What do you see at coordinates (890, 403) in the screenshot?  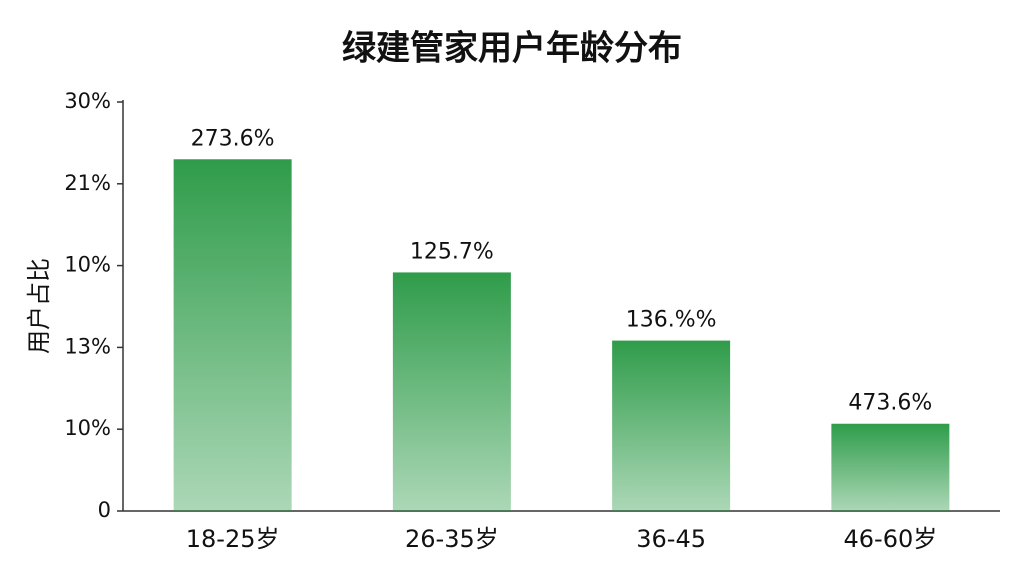 I see `value-label: 473.6%` at bounding box center [890, 403].